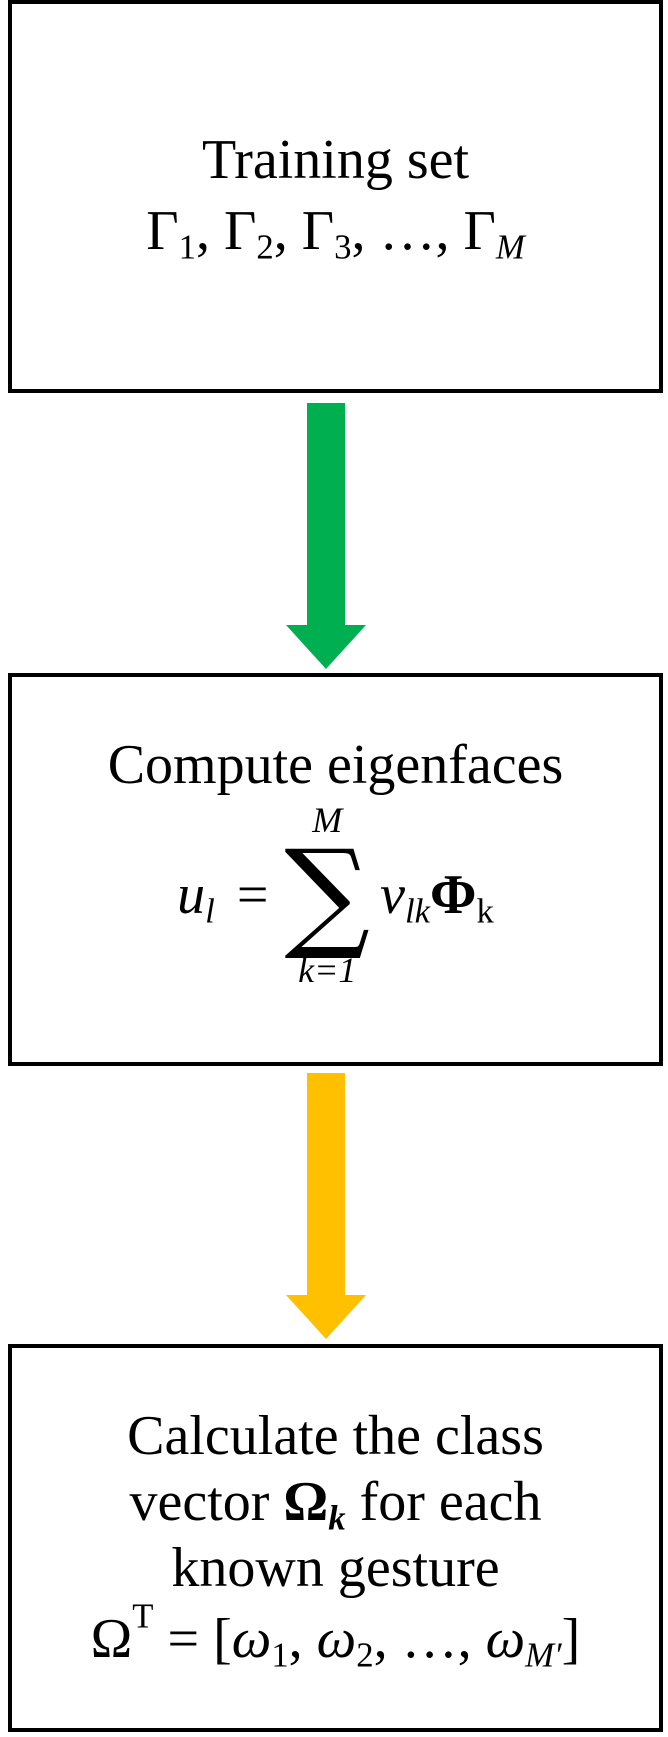  What do you see at coordinates (191, 894) in the screenshot?
I see `u-symbol: u` at bounding box center [191, 894].